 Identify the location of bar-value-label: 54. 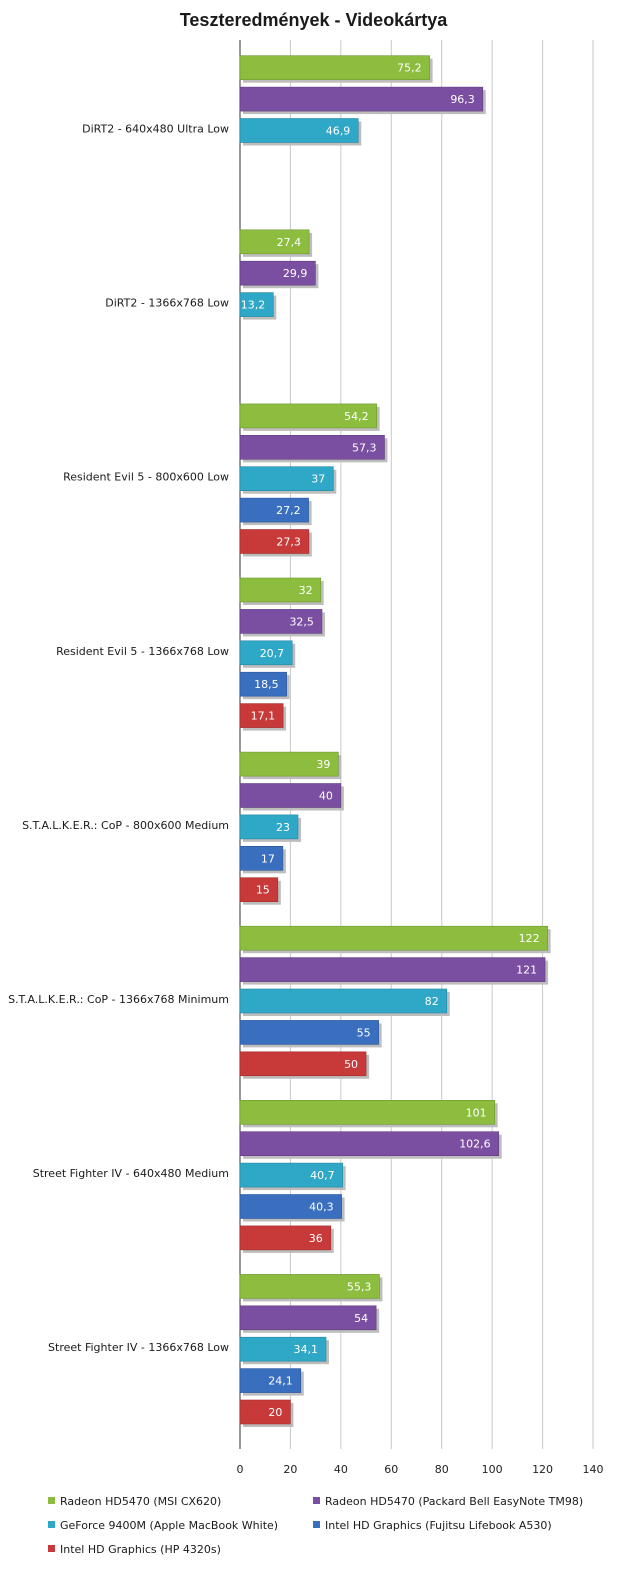
(361, 1318).